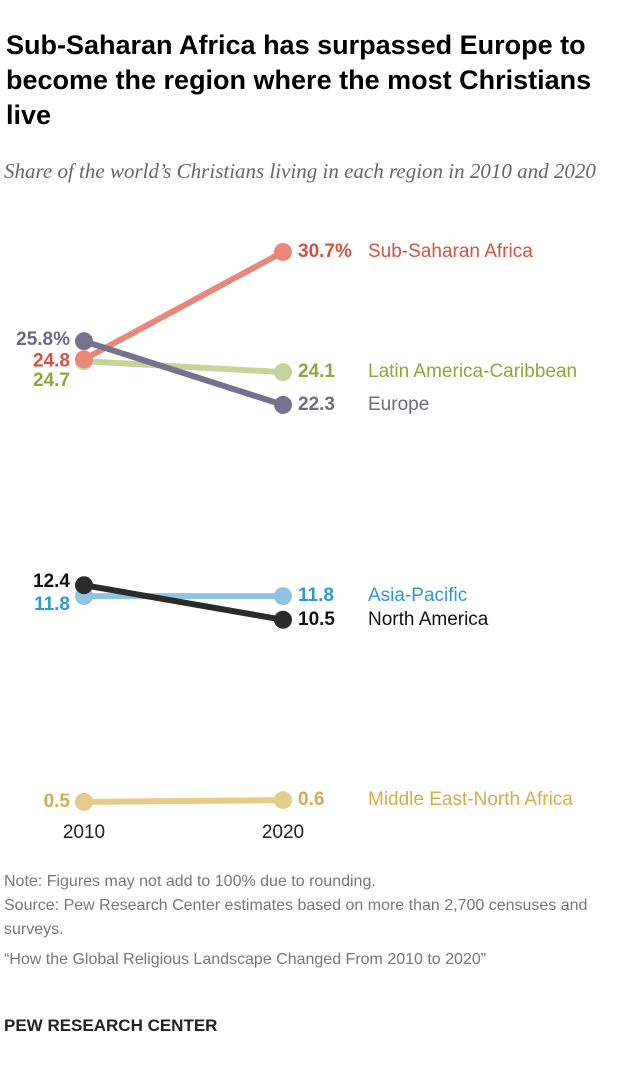 The height and width of the screenshot is (1072, 620). What do you see at coordinates (57, 801) in the screenshot?
I see `value-label: 0.5` at bounding box center [57, 801].